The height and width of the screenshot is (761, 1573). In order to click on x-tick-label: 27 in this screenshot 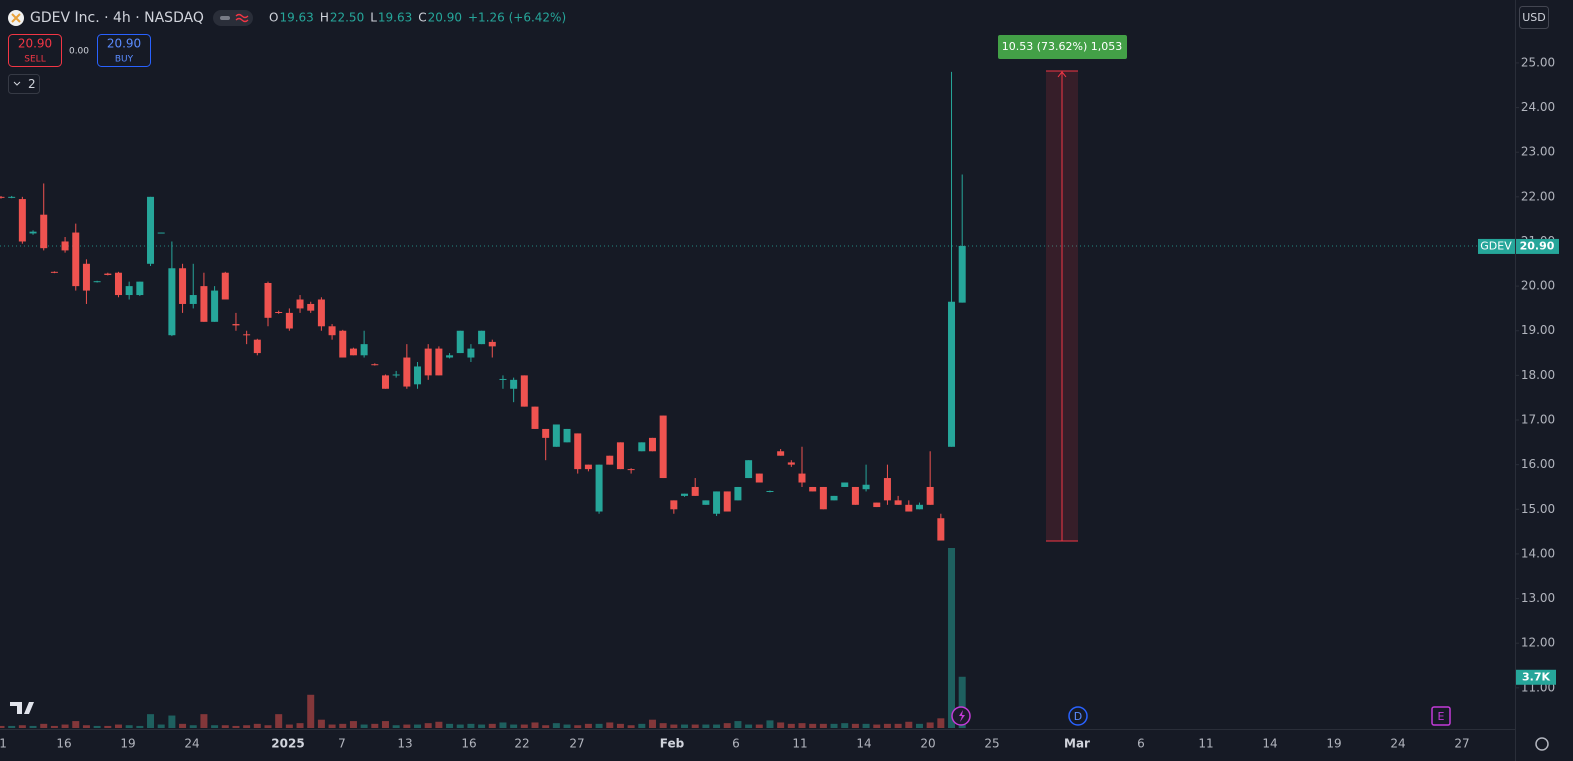, I will do `click(1461, 744)`.